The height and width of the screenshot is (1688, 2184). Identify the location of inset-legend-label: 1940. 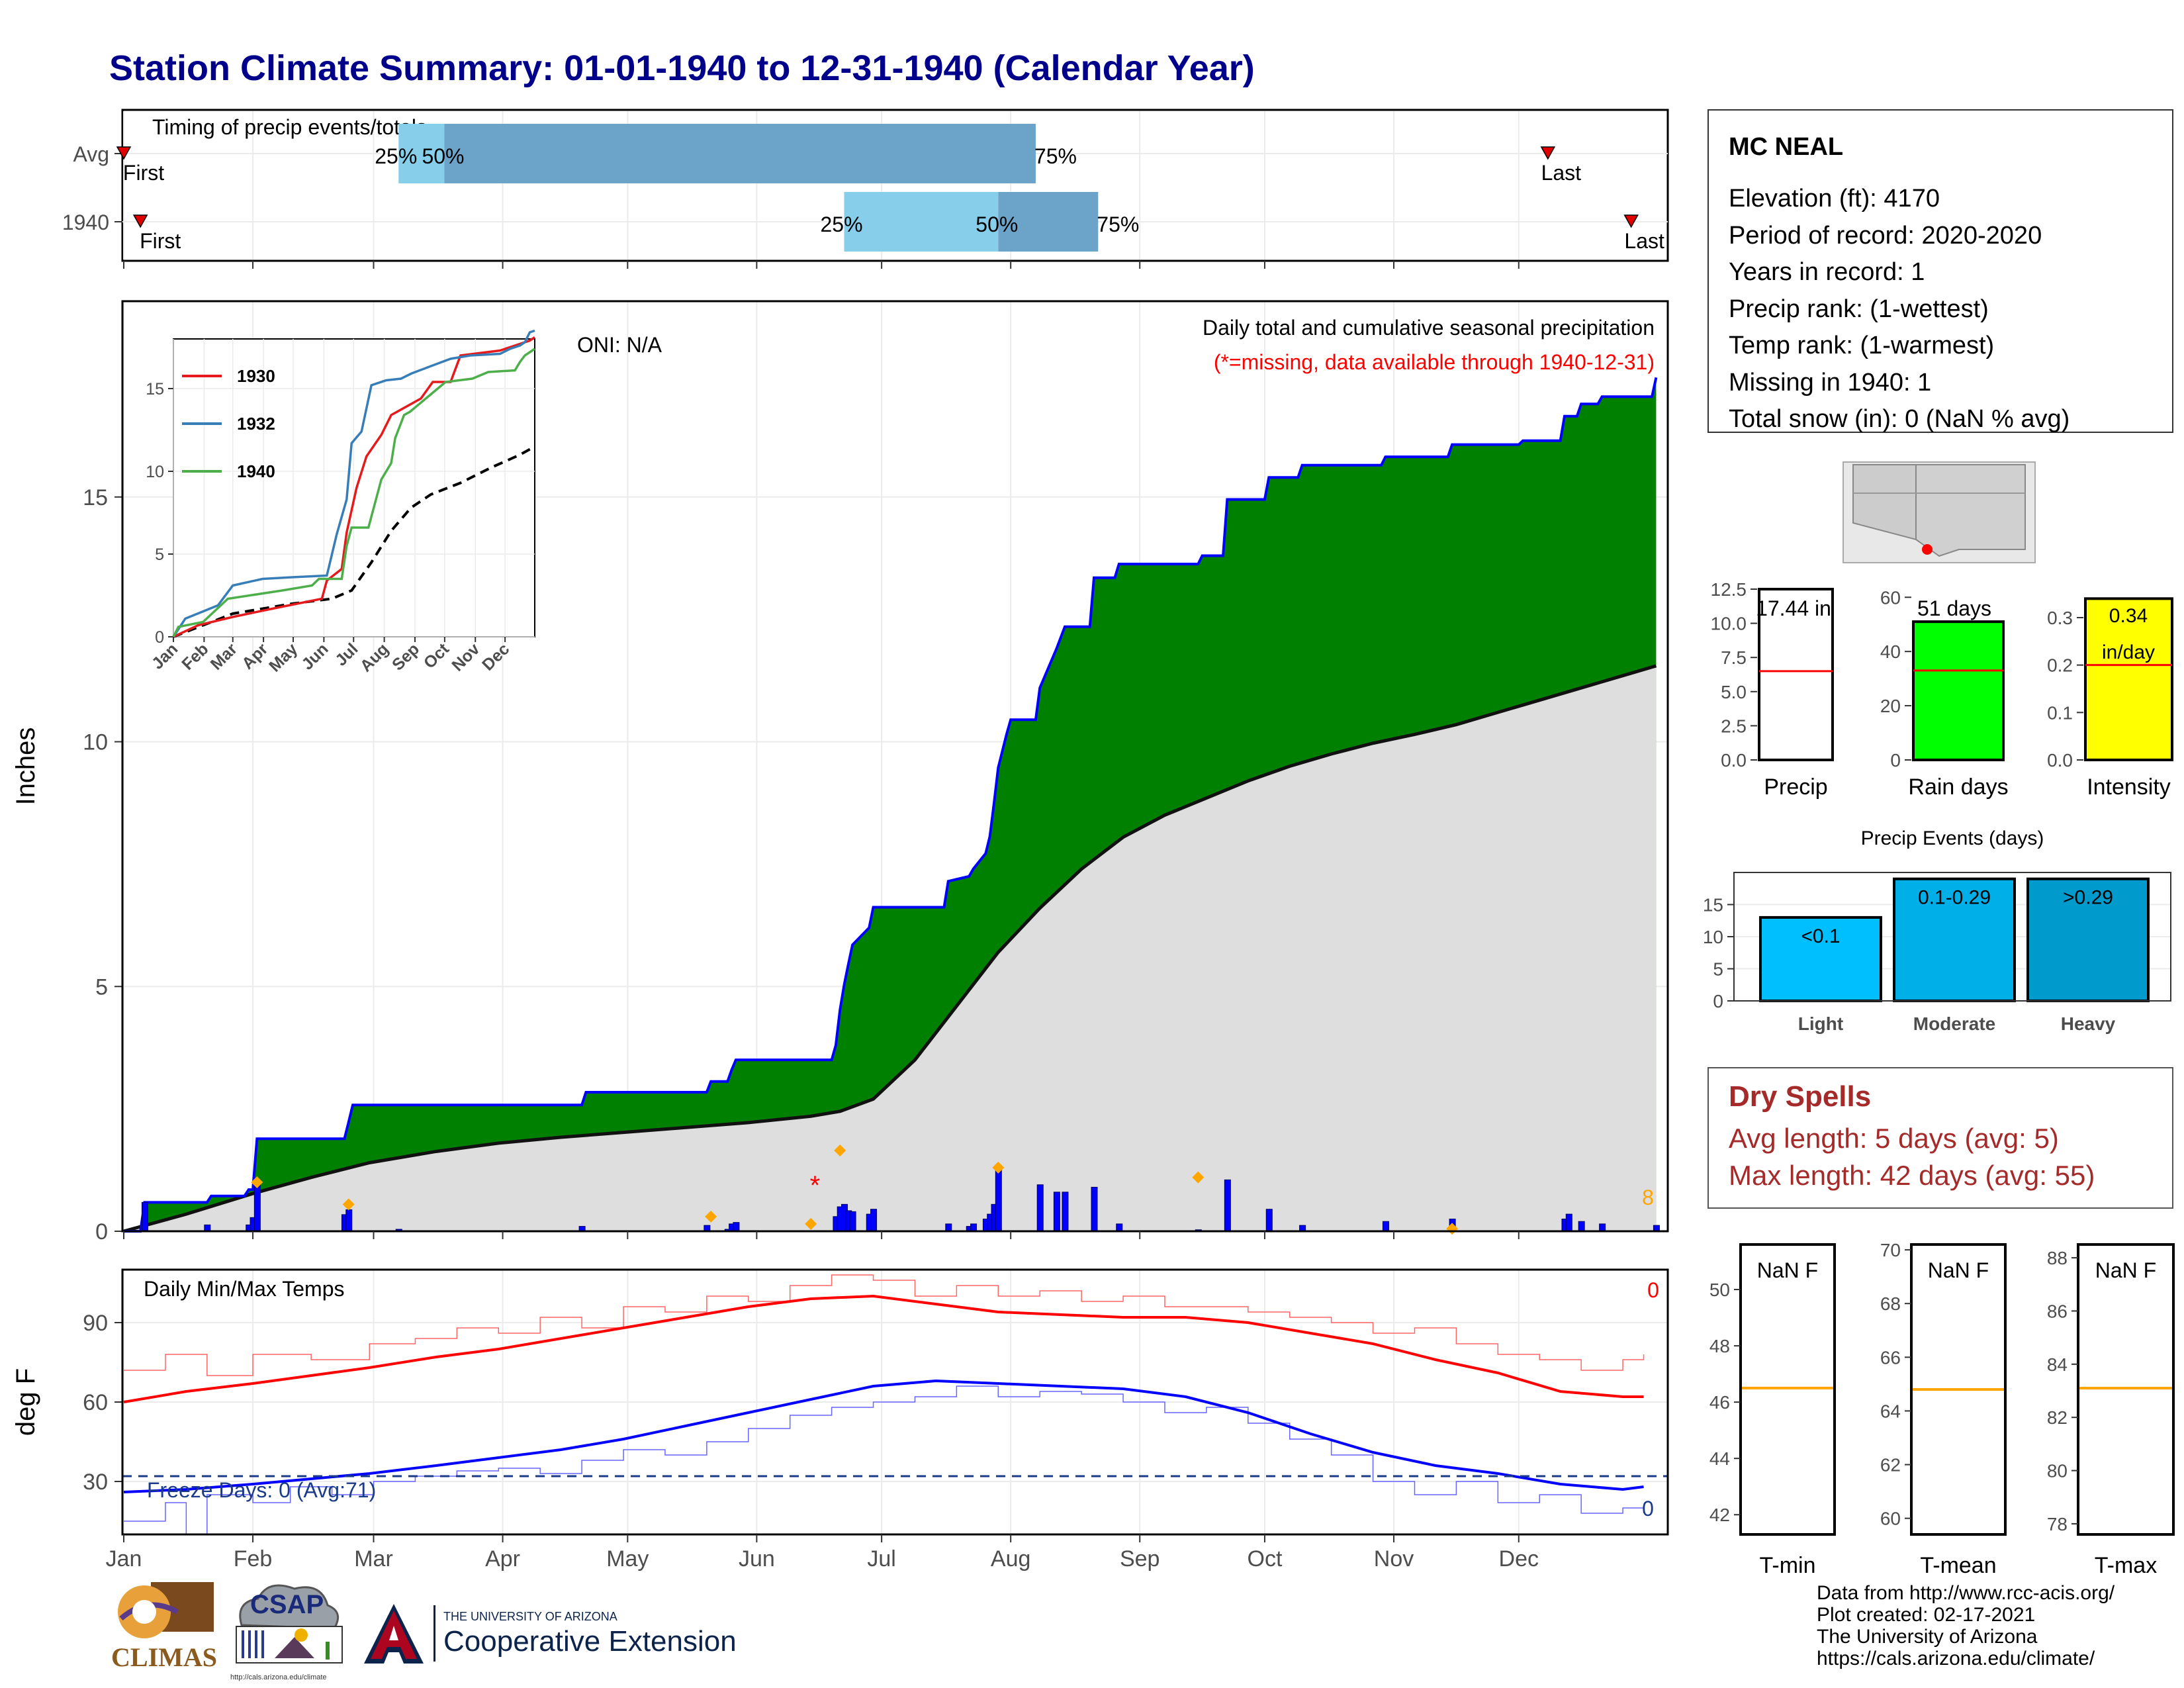
(256, 471).